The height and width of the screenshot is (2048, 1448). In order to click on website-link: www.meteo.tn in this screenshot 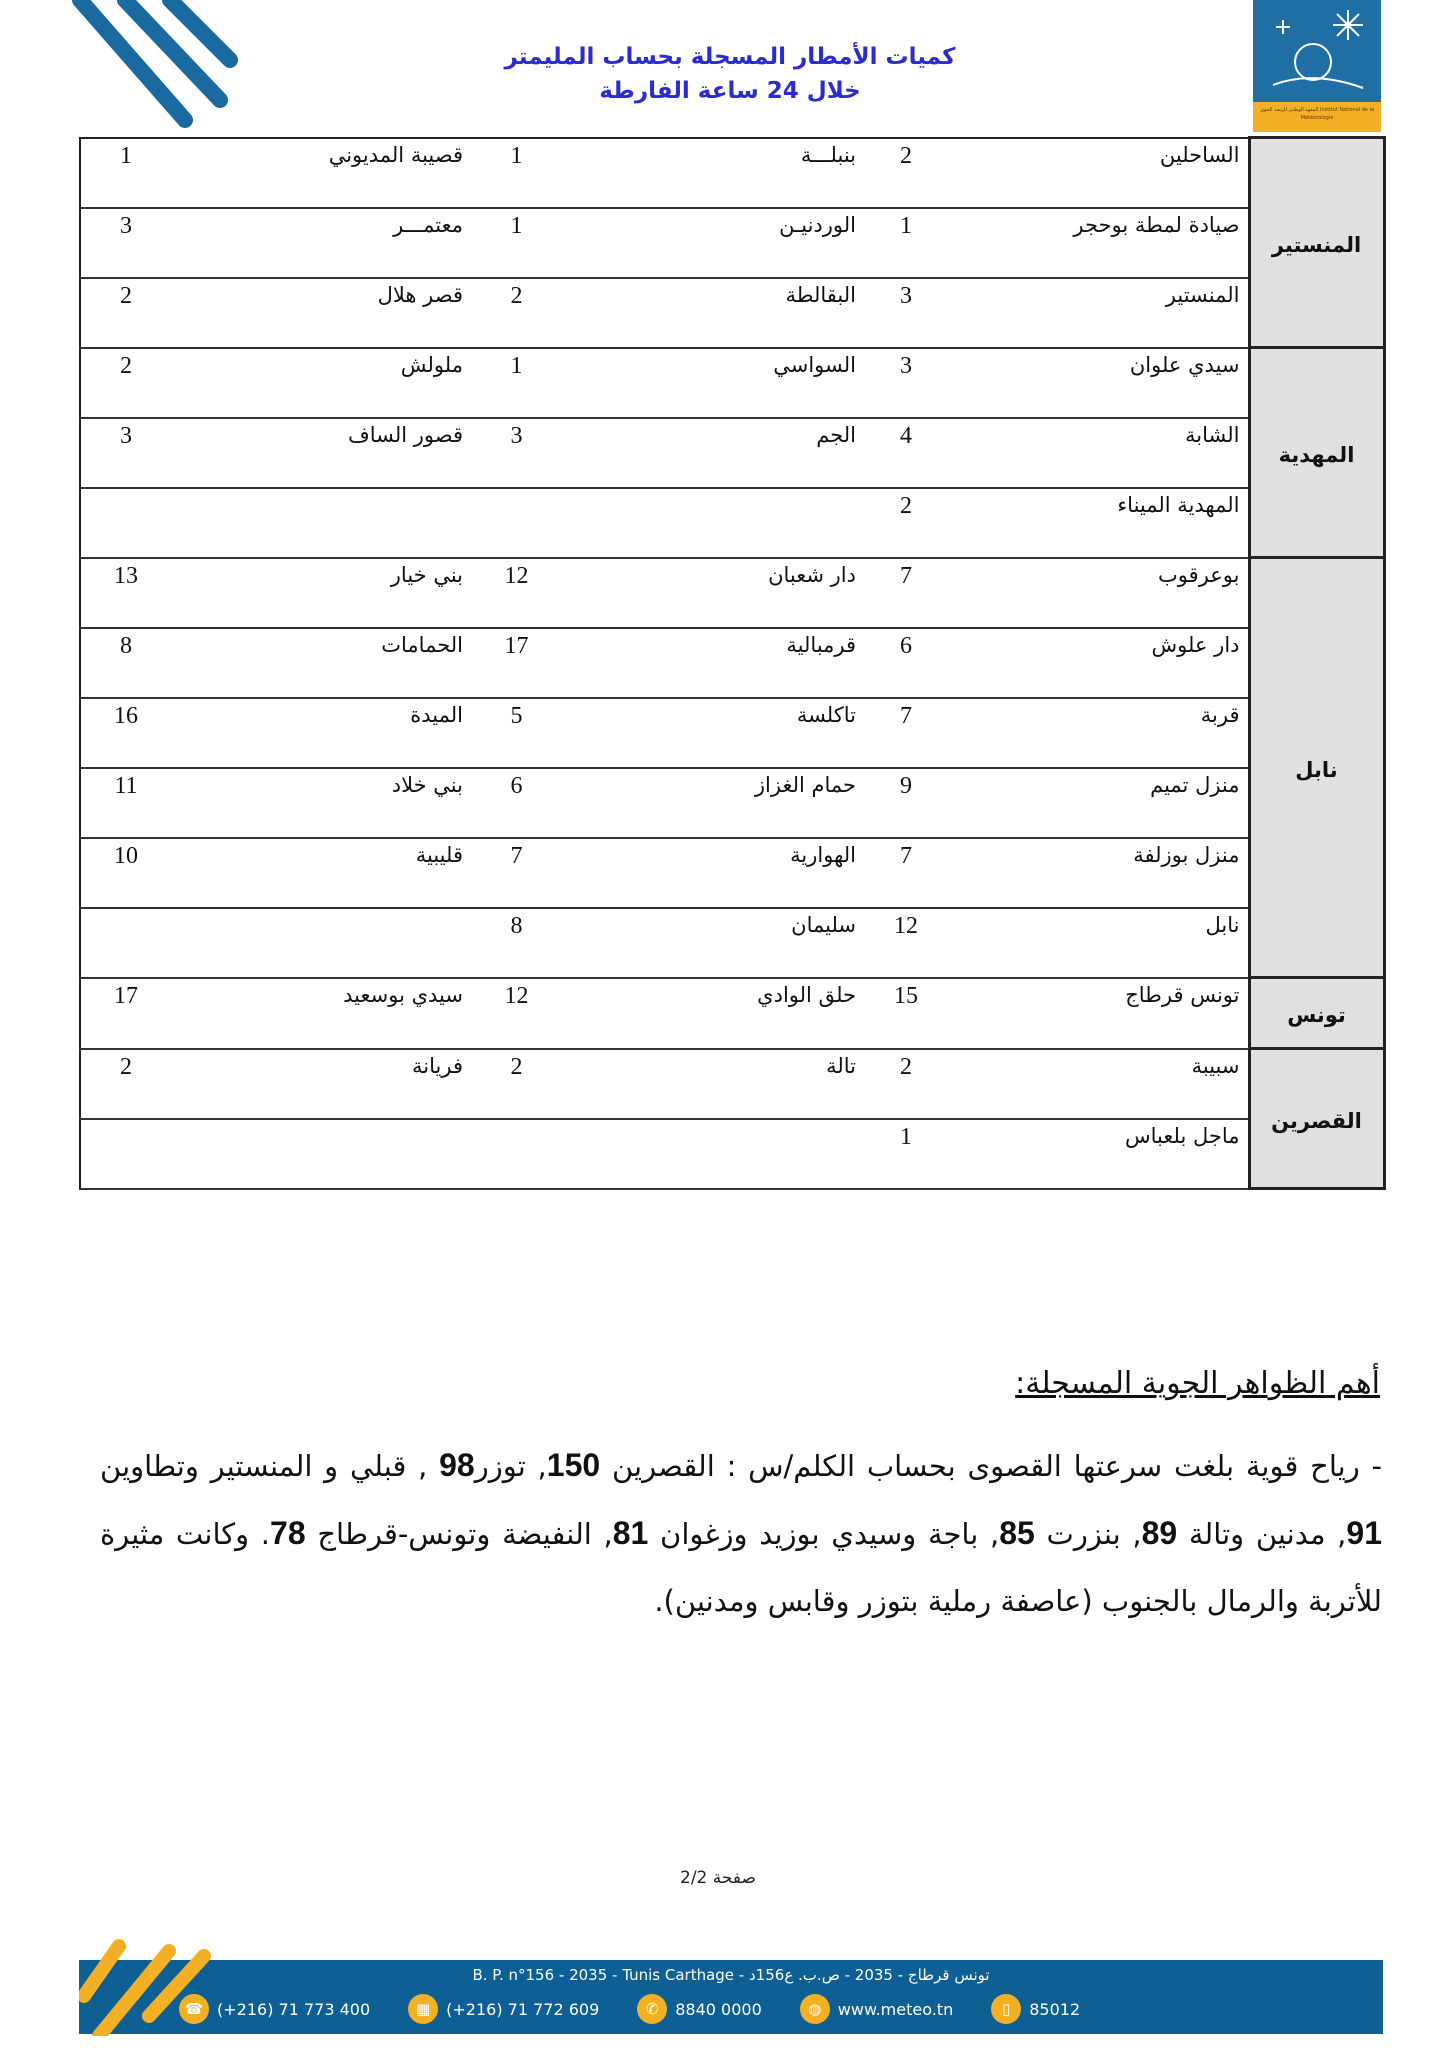, I will do `click(895, 2009)`.